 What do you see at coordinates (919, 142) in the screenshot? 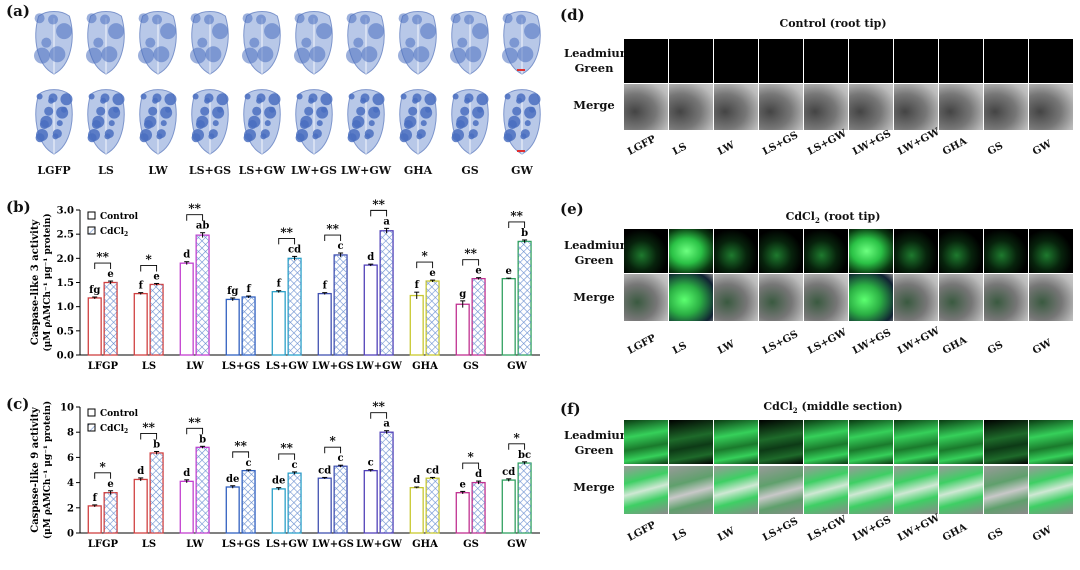
I see `column-label: LW+GW` at bounding box center [919, 142].